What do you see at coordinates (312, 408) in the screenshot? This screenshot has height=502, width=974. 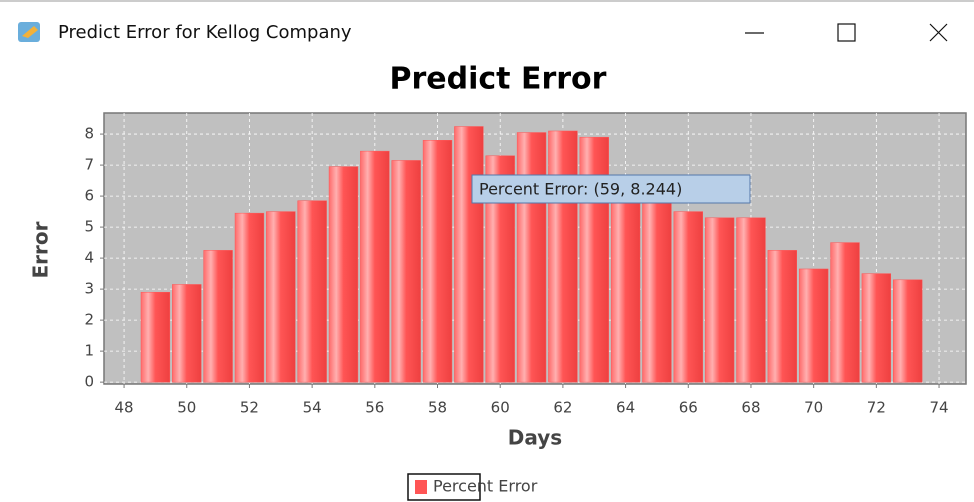 I see `x-tick-label: 54` at bounding box center [312, 408].